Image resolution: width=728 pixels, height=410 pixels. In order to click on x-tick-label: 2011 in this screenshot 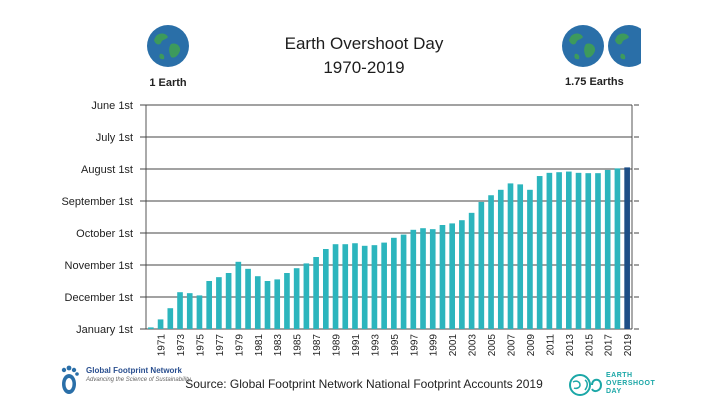, I will do `click(550, 345)`.